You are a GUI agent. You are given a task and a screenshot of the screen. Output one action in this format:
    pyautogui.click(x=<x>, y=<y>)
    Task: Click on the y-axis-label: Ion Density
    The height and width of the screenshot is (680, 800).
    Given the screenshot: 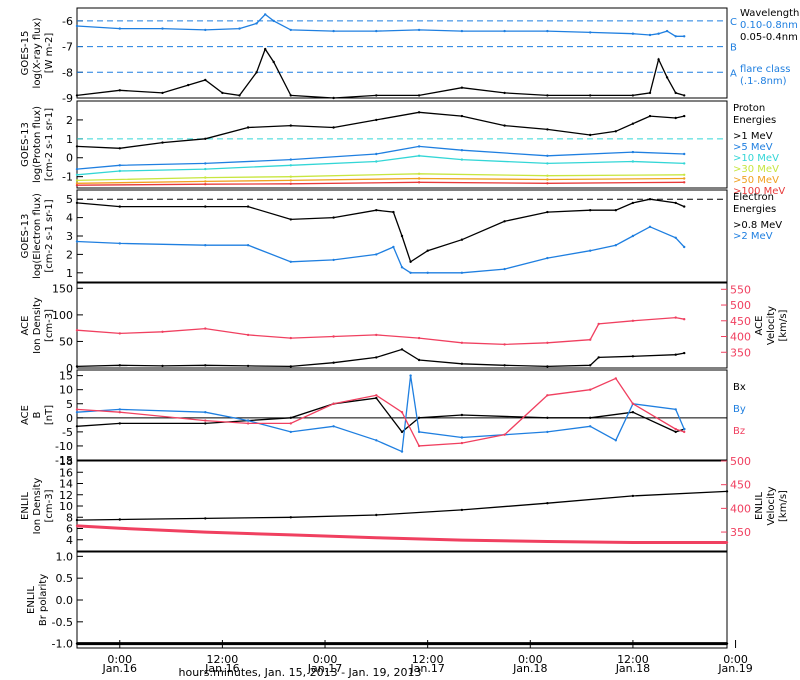 What is the action you would take?
    pyautogui.click(x=37, y=325)
    